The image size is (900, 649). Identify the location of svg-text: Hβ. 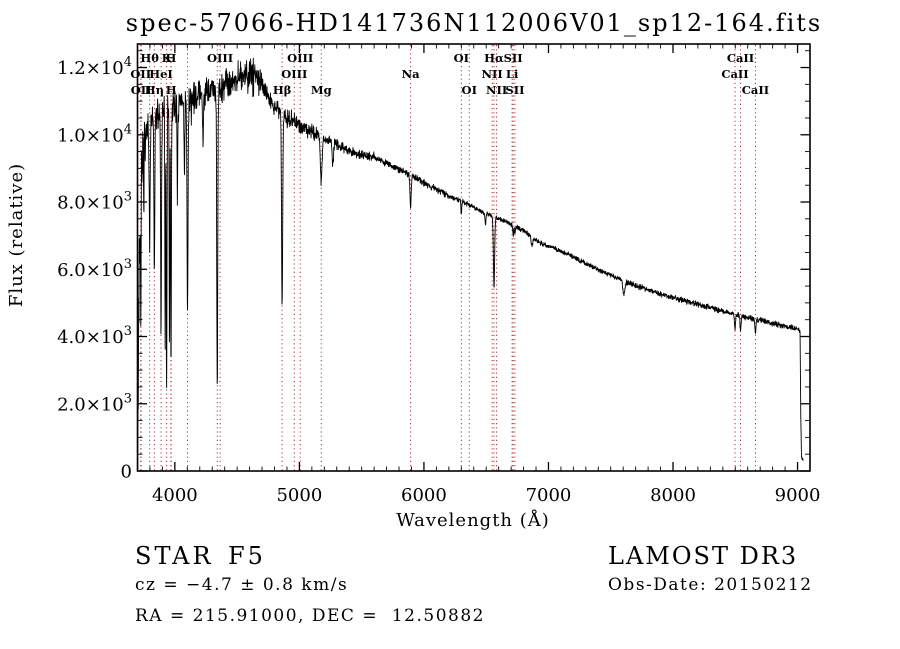
(282, 90).